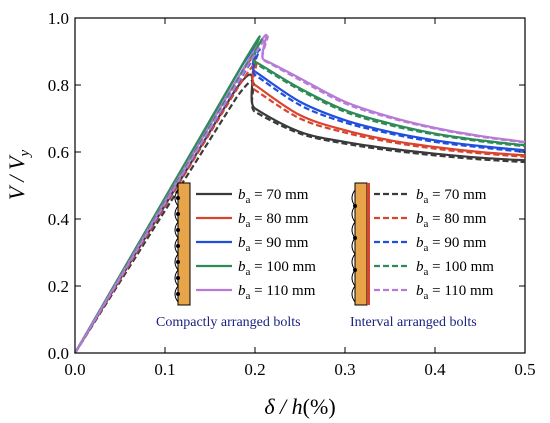 The height and width of the screenshot is (423, 550). I want to click on y-tick-label: 0.8, so click(58, 85).